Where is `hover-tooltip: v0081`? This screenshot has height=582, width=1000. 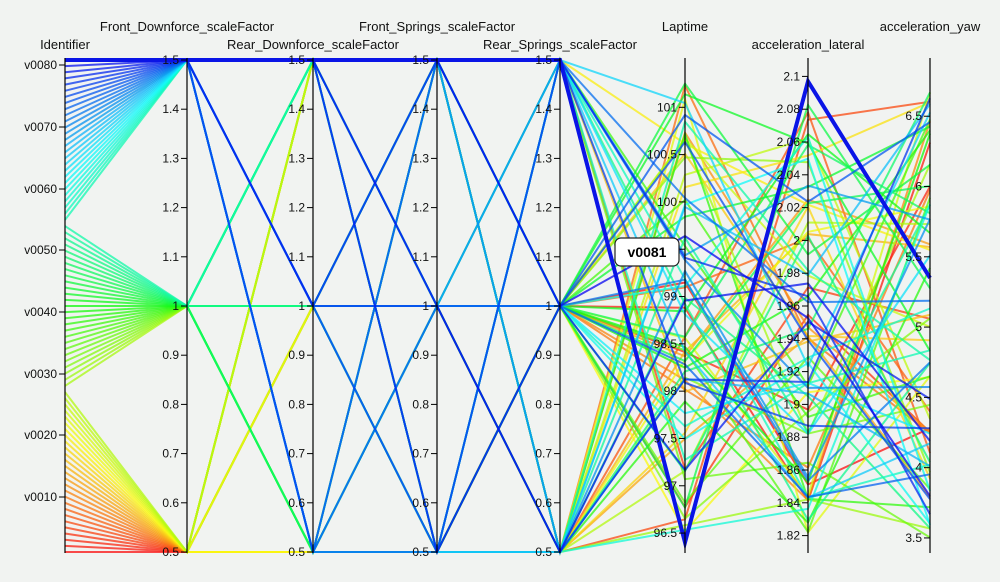
hover-tooltip: v0081 is located at coordinates (647, 252).